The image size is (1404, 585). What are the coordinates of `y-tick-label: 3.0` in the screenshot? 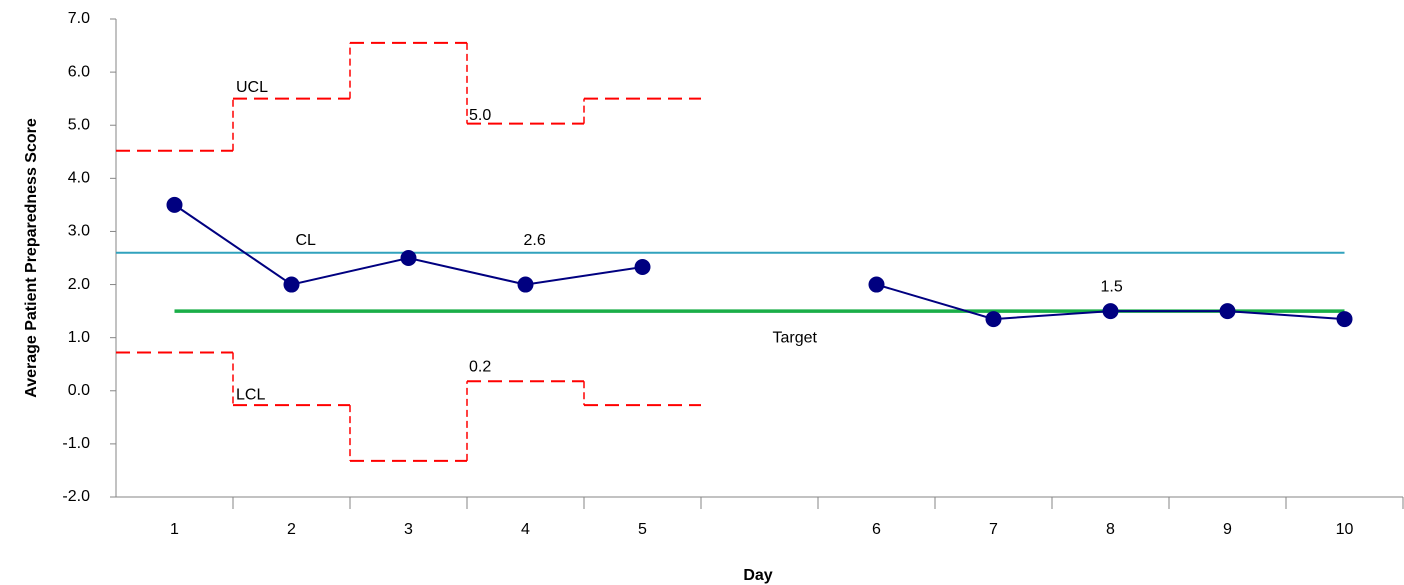 It's located at (79, 231).